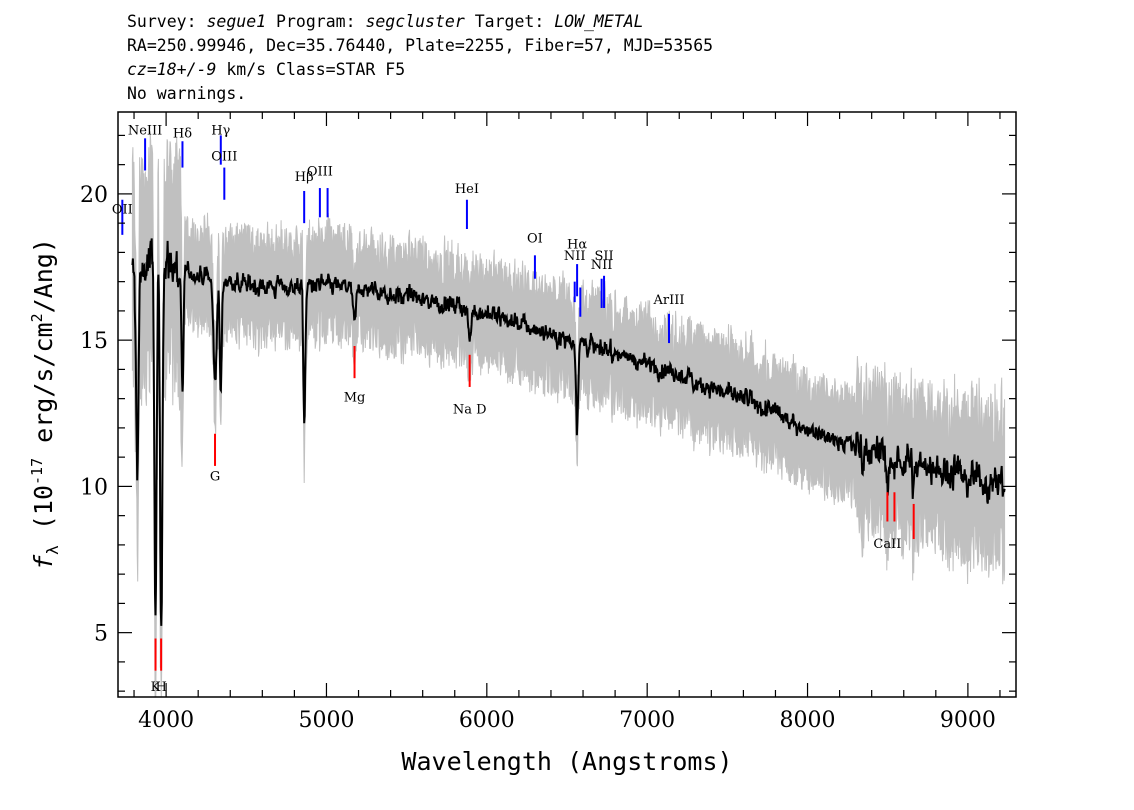 This screenshot has height=810, width=1134. I want to click on y-axis-exponent-2: 2, so click(37, 317).